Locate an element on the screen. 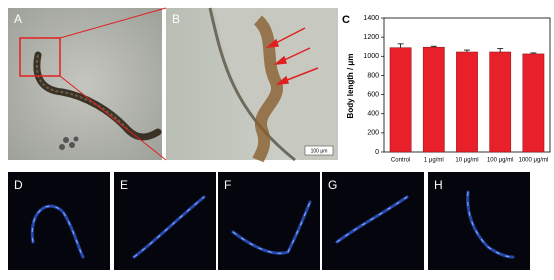 This screenshot has height=280, width=554. scale-bar is located at coordinates (319, 150).